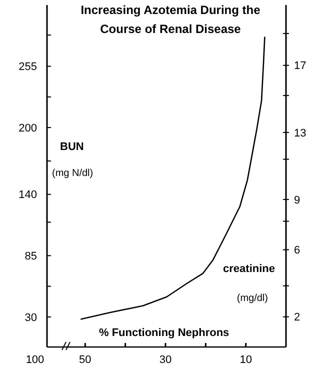  Describe the element at coordinates (297, 250) in the screenshot. I see `y2-tick-label: 6` at that location.